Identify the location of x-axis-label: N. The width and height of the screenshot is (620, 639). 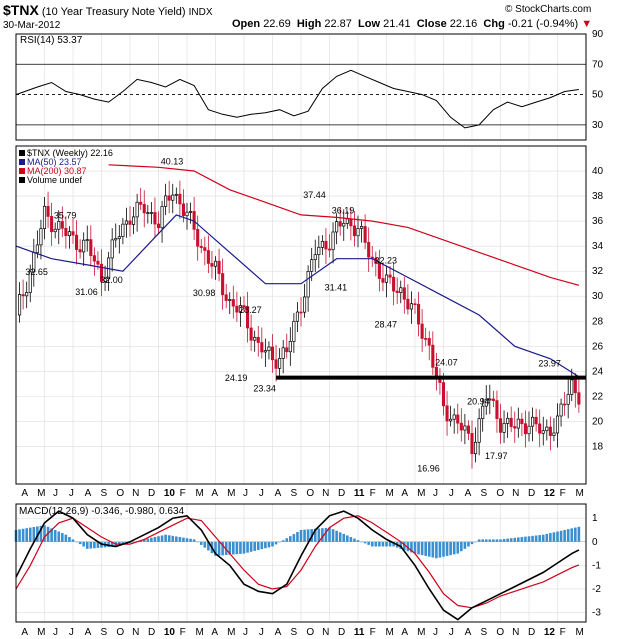
(325, 632).